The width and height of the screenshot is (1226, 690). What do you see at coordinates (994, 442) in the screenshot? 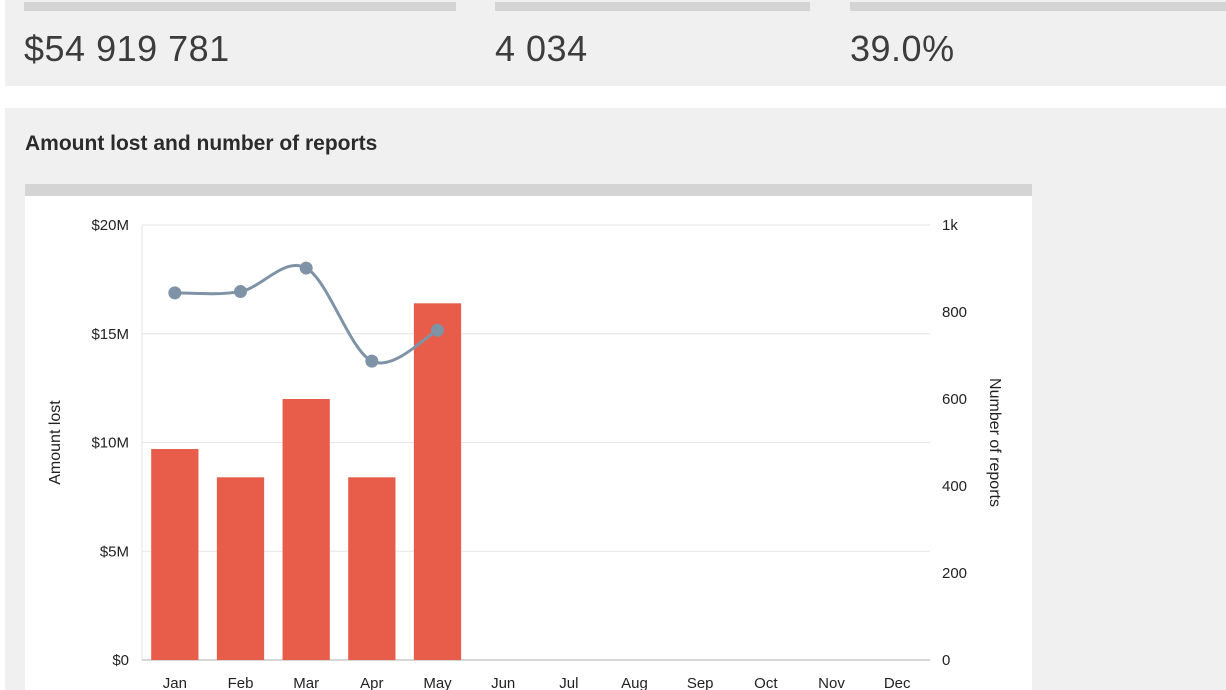
I see `y2-axis-title: Number of reports` at bounding box center [994, 442].